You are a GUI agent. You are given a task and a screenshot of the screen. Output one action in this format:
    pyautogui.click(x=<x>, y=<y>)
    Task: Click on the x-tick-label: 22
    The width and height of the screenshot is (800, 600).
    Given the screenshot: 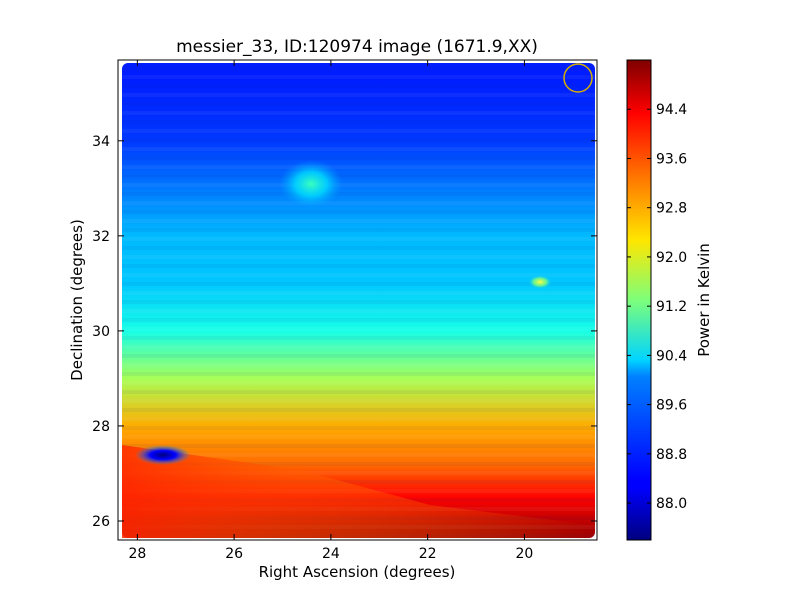 What is the action you would take?
    pyautogui.click(x=428, y=554)
    